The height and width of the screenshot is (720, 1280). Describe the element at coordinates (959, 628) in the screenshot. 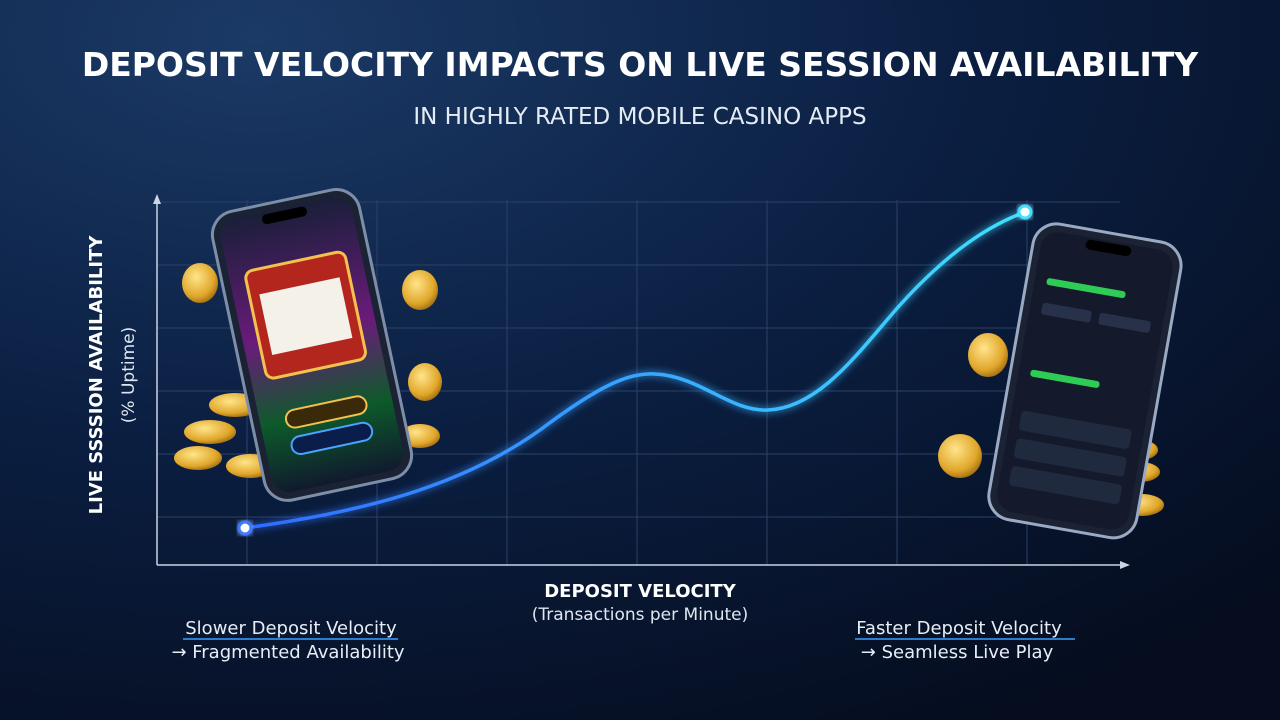

I see `annotation: Faster Deposit Velocity` at that location.